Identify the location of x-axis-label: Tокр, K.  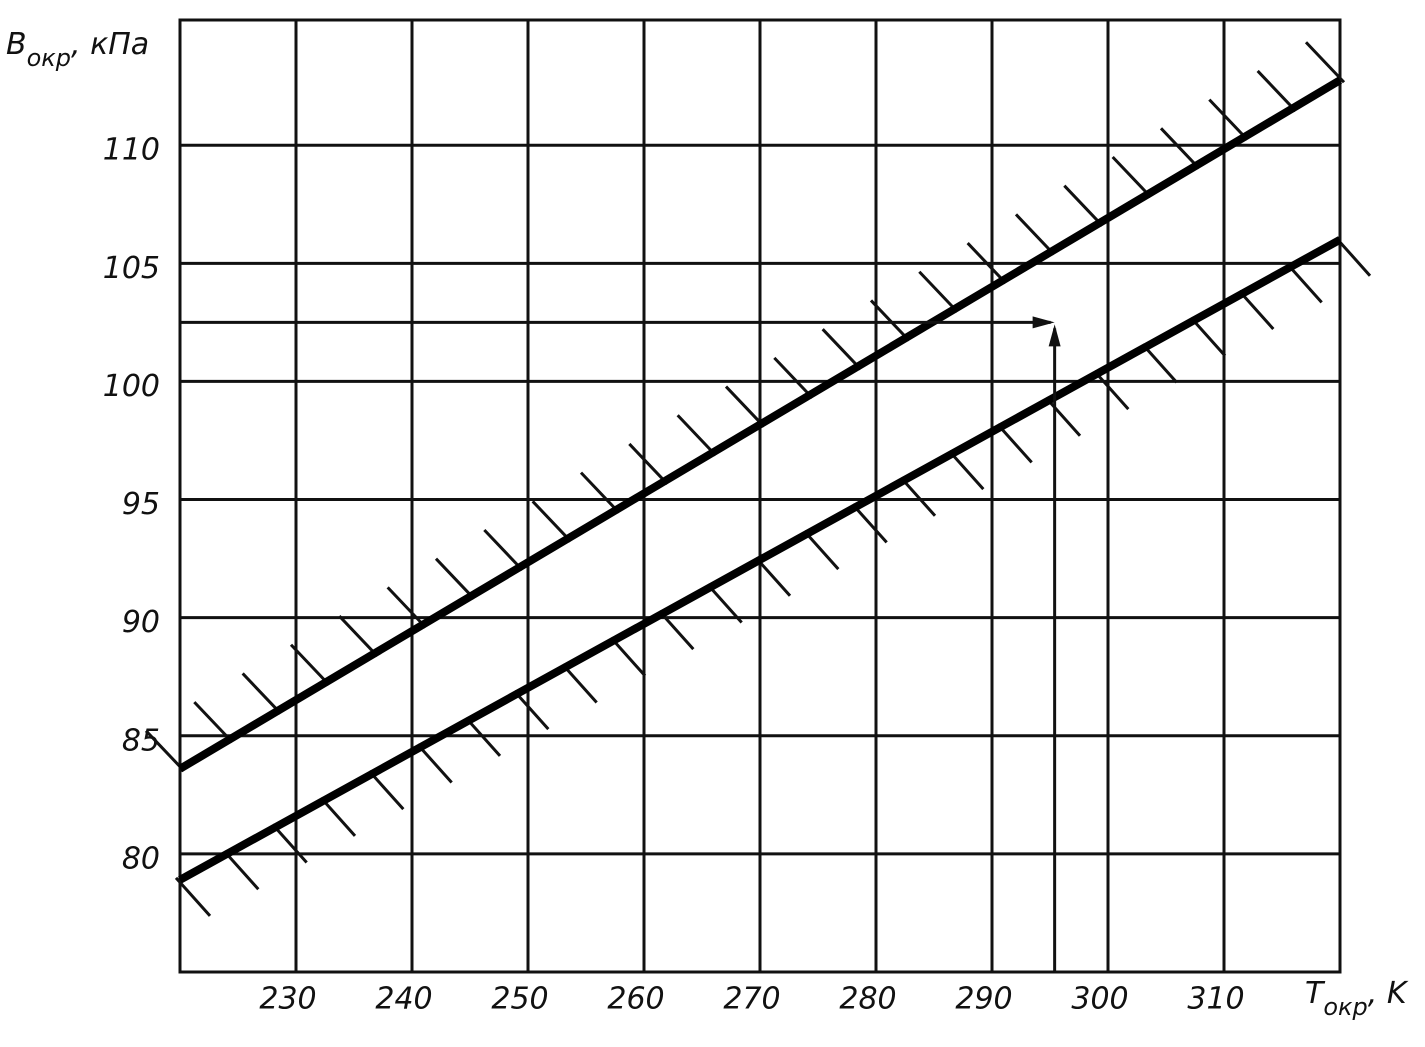
(1357, 999).